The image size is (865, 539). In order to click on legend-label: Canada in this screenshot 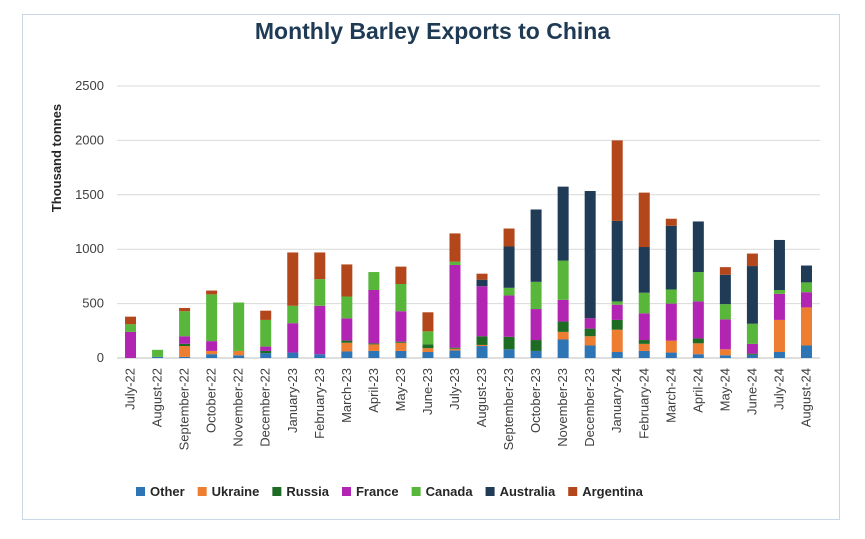, I will do `click(450, 491)`.